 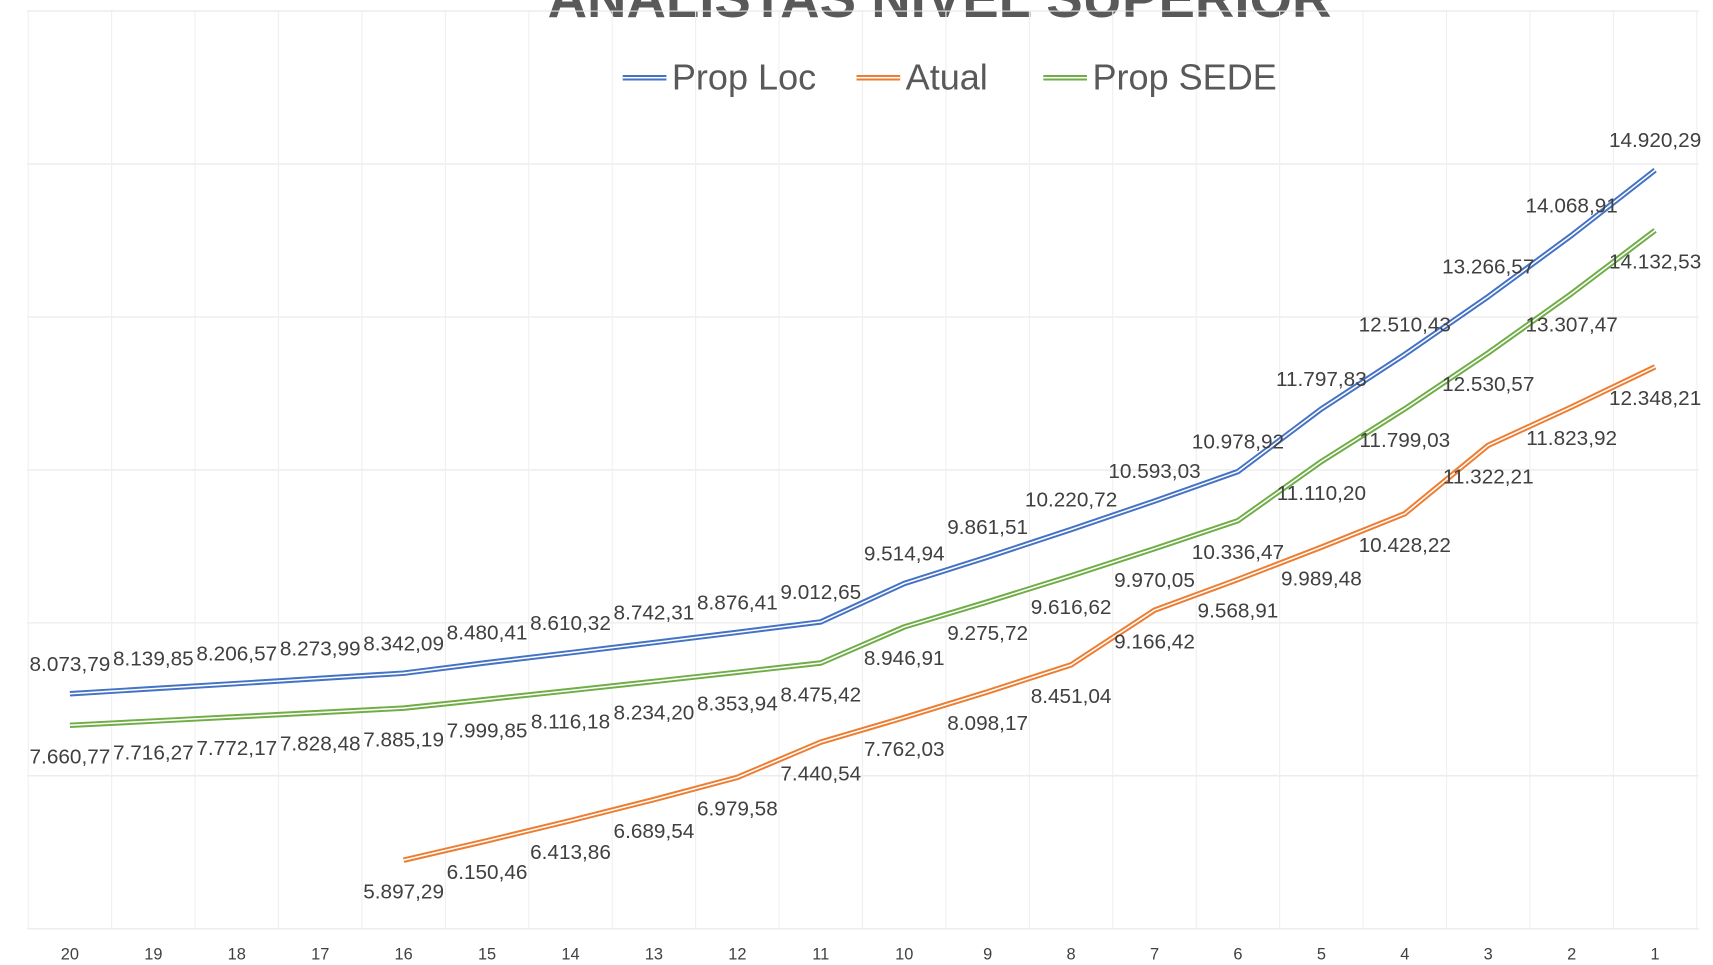 I want to click on data-label: 9.989,48, so click(x=1321, y=578).